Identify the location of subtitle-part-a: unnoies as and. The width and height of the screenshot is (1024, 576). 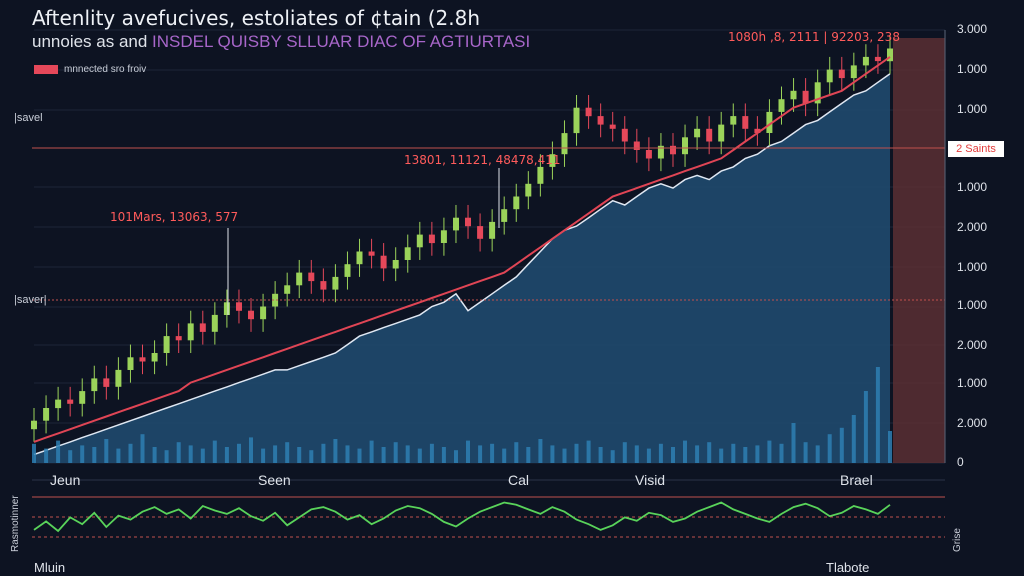
(92, 41).